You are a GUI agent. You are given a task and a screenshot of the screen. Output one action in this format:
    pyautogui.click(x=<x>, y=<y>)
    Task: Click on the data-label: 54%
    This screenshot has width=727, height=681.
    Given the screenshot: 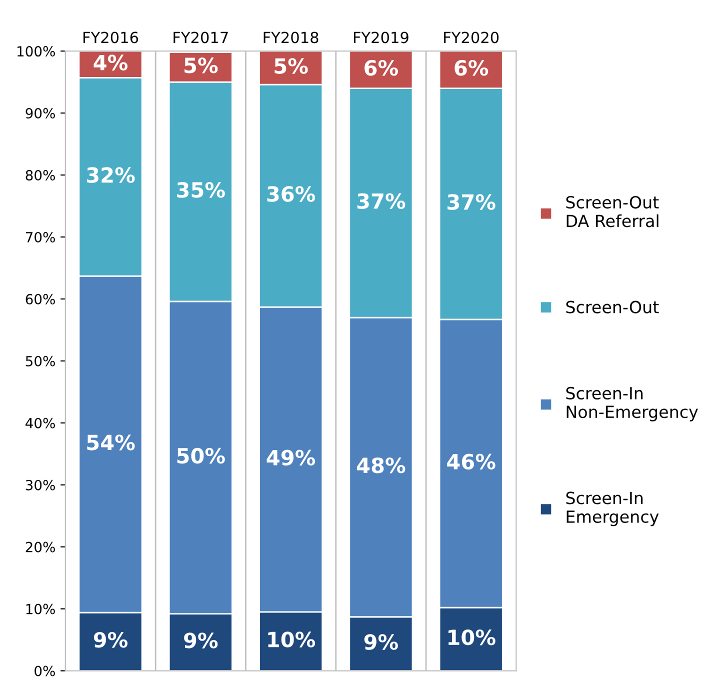 What is the action you would take?
    pyautogui.click(x=111, y=442)
    